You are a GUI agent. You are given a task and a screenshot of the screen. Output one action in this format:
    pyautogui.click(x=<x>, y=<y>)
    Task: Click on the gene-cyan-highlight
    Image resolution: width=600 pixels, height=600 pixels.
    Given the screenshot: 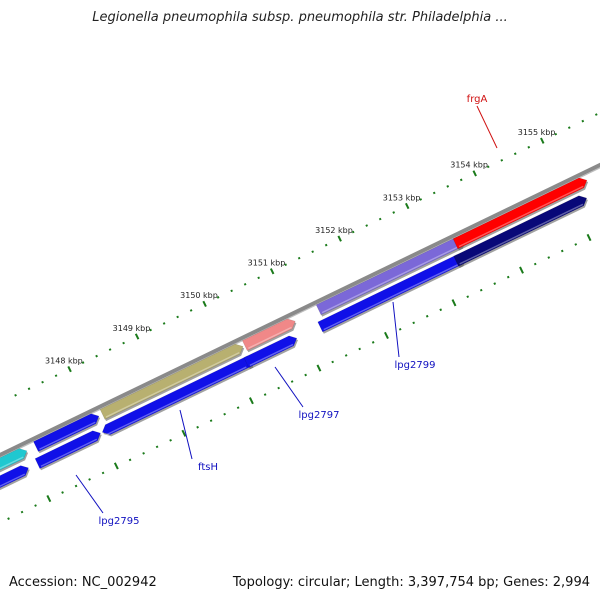 What is the action you would take?
    pyautogui.click(x=12, y=463)
    